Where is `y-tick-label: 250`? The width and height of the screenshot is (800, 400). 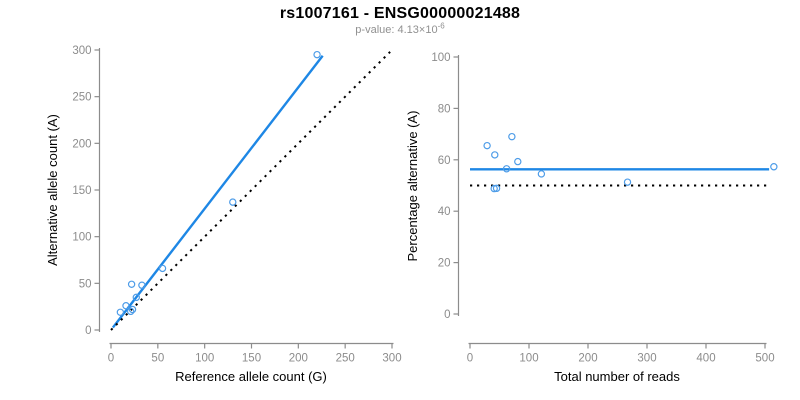 y-tick-label: 250 is located at coordinates (81, 98).